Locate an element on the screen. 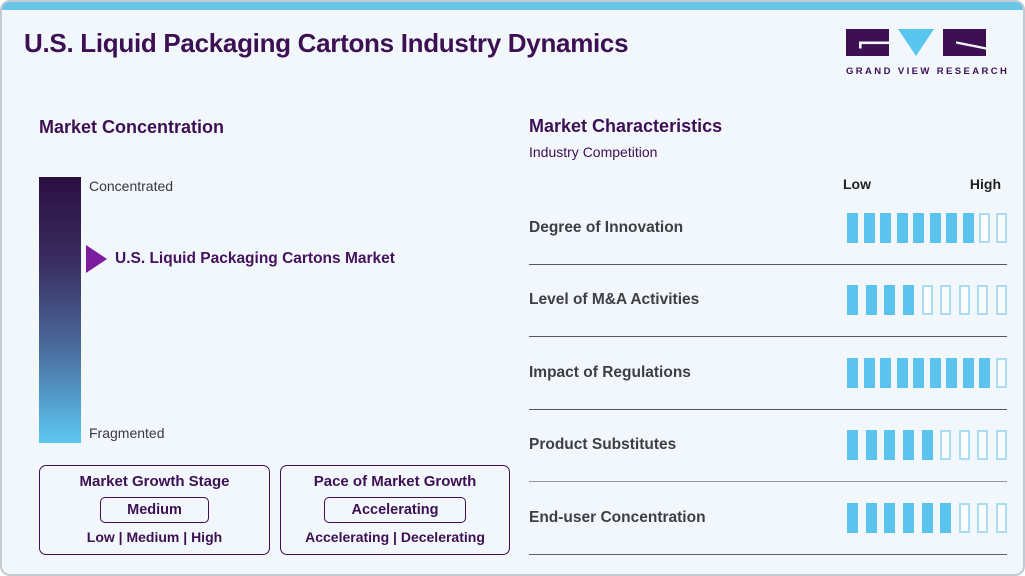  arrow-right-icon is located at coordinates (96, 259).